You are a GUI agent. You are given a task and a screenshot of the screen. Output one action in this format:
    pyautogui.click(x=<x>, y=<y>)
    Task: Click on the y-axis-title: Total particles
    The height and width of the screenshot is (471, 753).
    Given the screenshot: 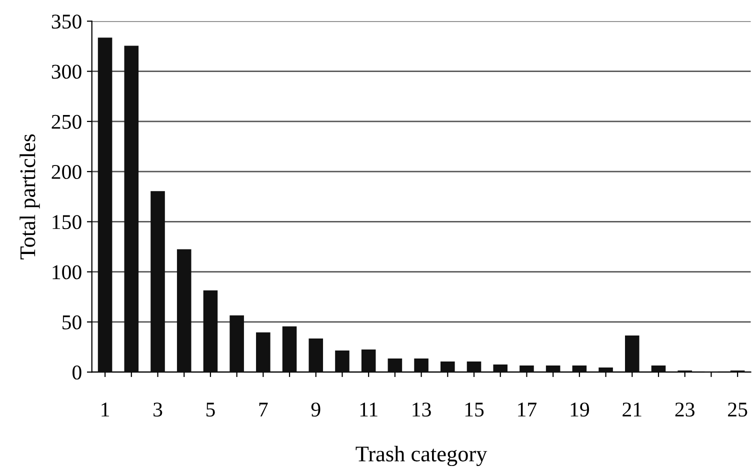 What is the action you would take?
    pyautogui.click(x=30, y=197)
    